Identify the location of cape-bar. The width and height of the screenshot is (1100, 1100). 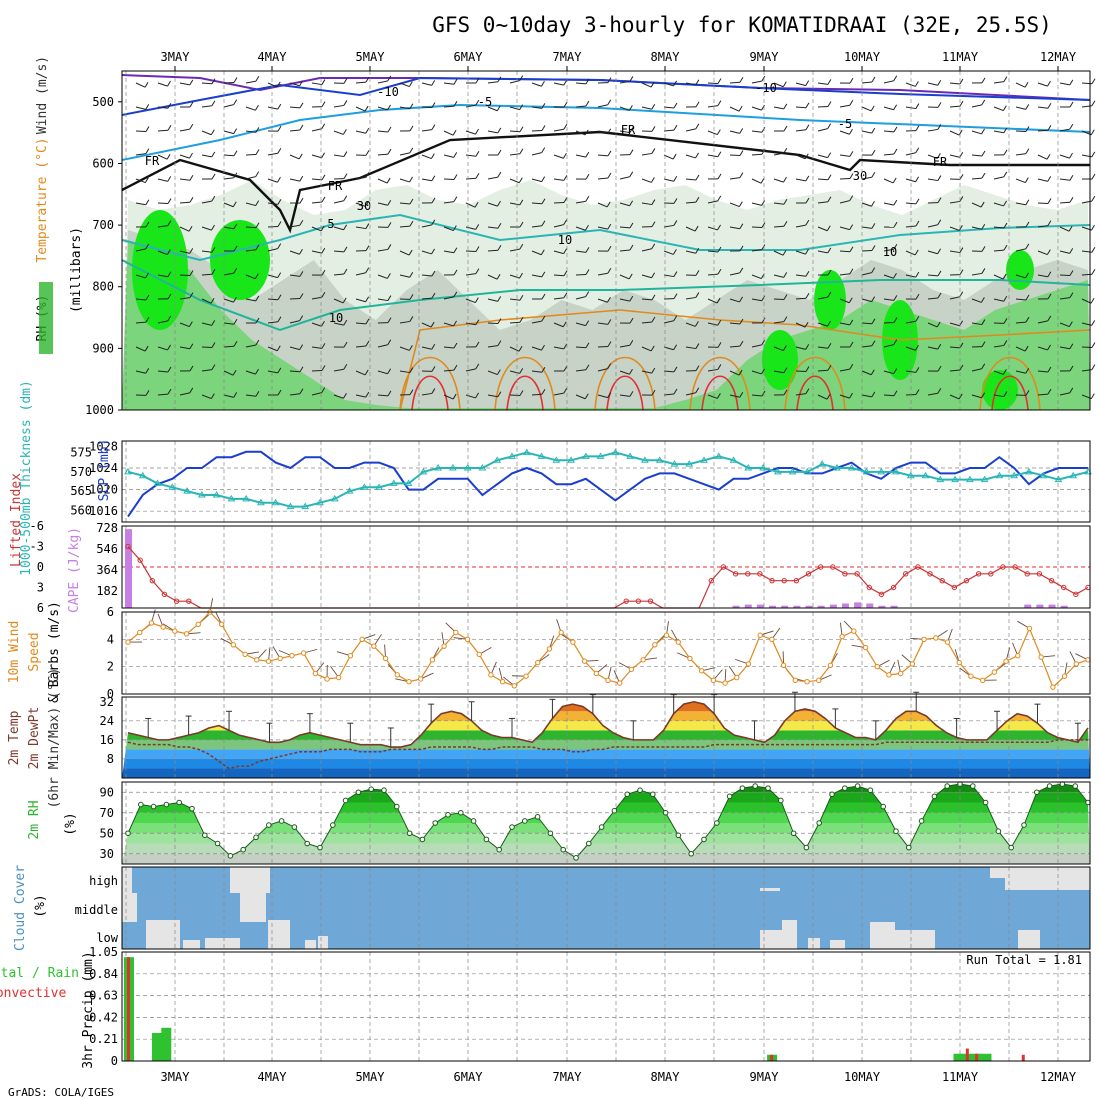
(748, 606).